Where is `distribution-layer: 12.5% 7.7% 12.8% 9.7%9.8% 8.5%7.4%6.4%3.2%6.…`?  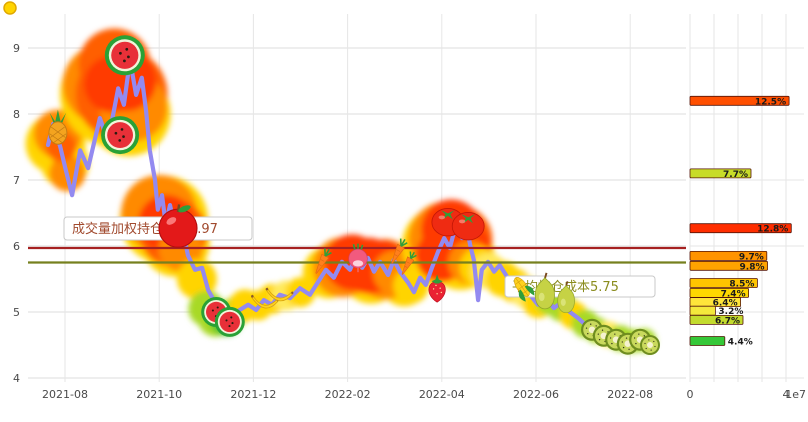
distribution-layer: 12.5% 7.7% 12.8% 9.7%9.8% 8.5%7.4%6.4%3.2%6.… is located at coordinates (740, 221).